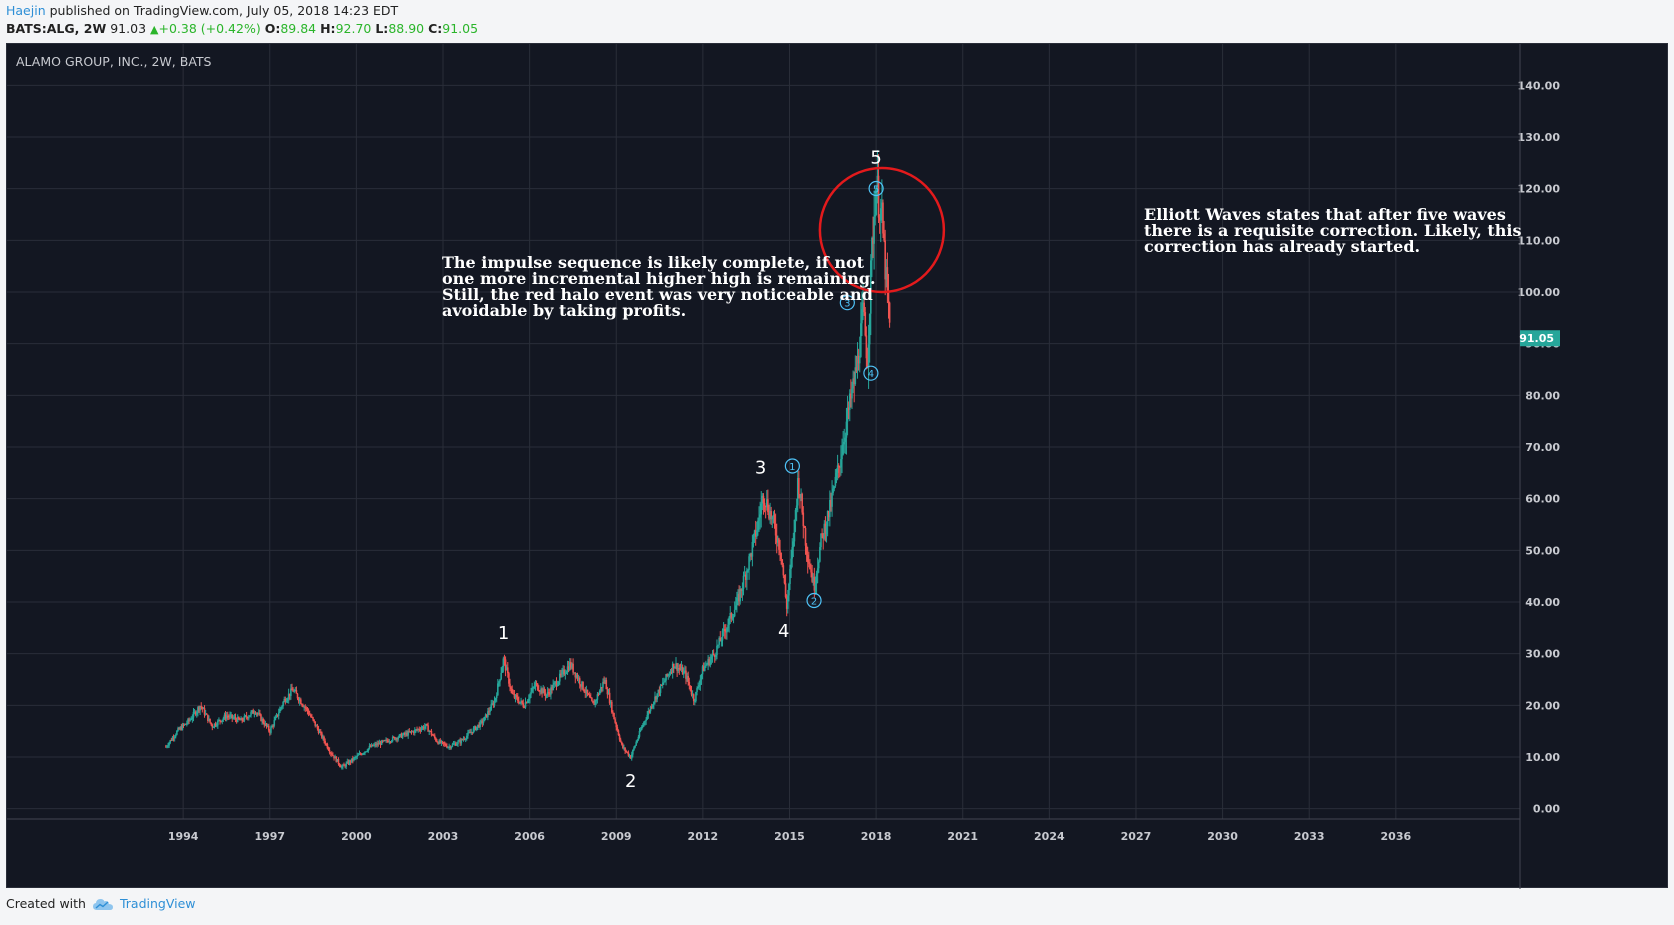 This screenshot has height=925, width=1674. Describe the element at coordinates (783, 631) in the screenshot. I see `wave-label: 4` at that location.